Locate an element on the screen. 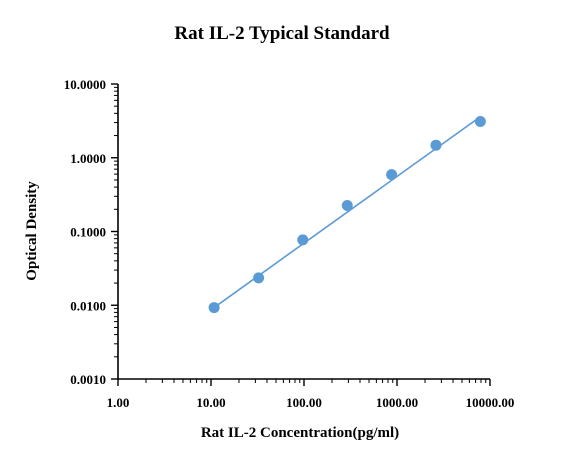  y-axis-tick-labels: 0.0010 0.0100 0.1000 1.0000 10.0000 is located at coordinates (85, 232).